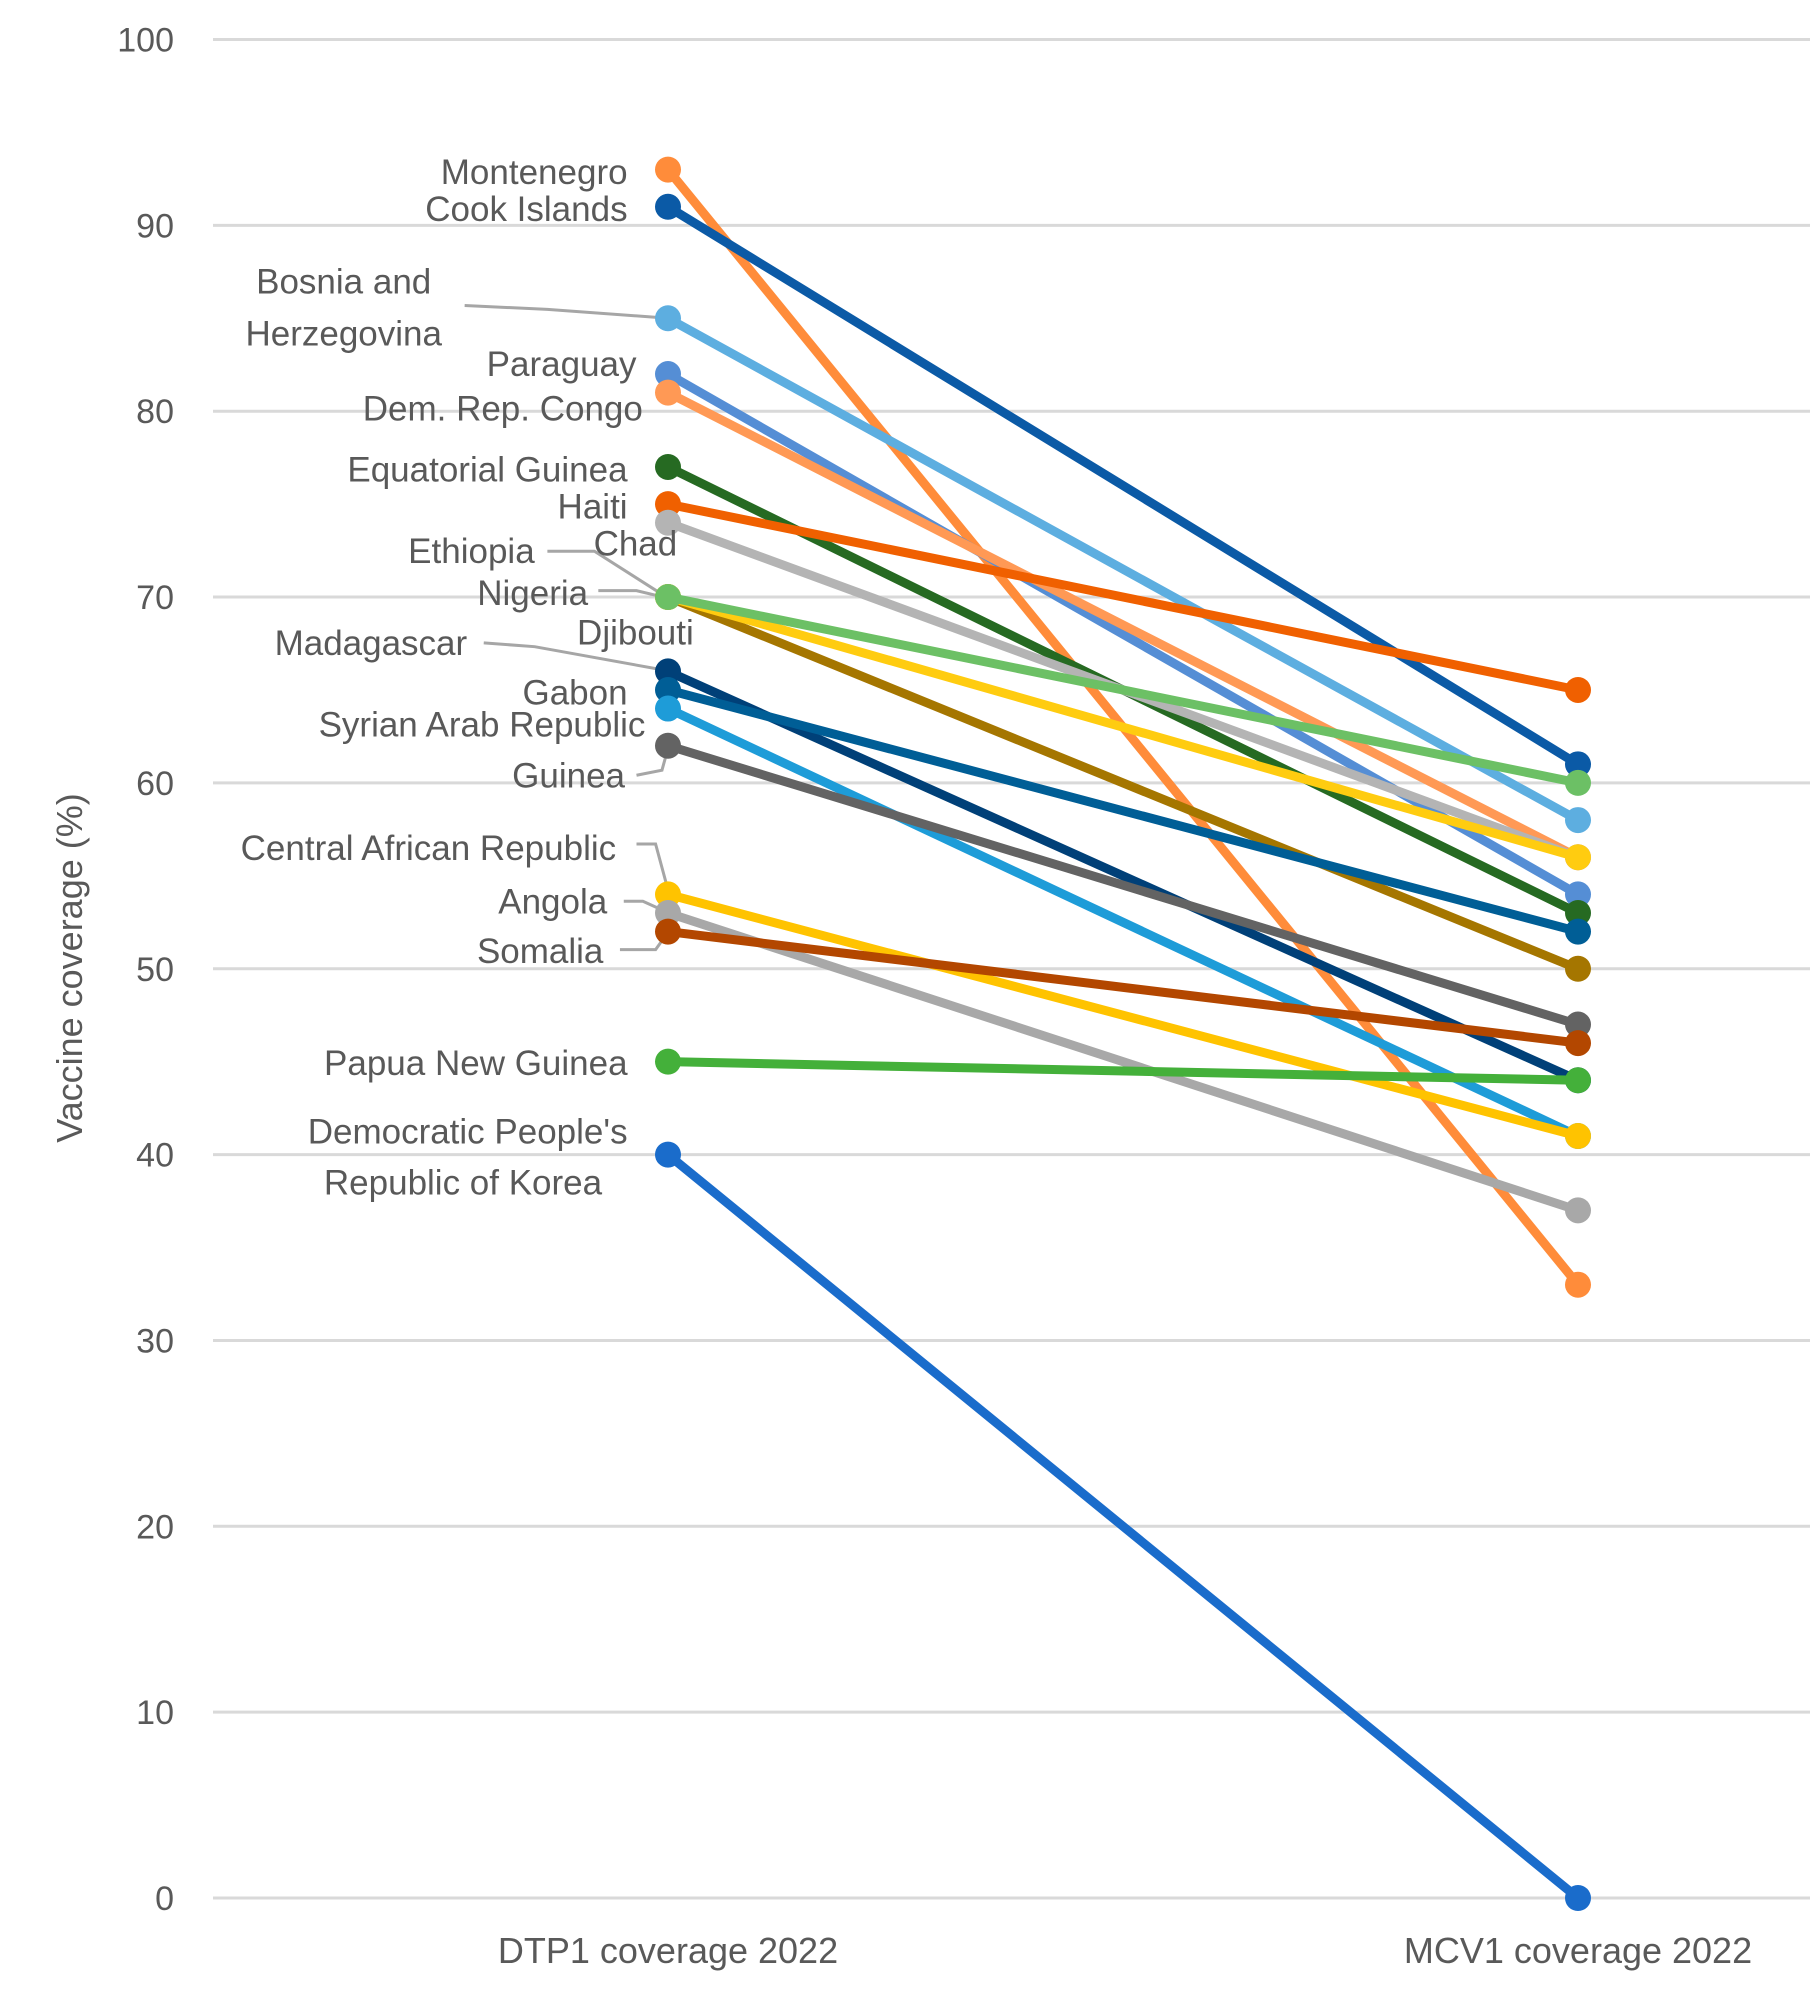 This screenshot has width=1814, height=2000. I want to click on series-papua-new-guinea, so click(1123, 1071).